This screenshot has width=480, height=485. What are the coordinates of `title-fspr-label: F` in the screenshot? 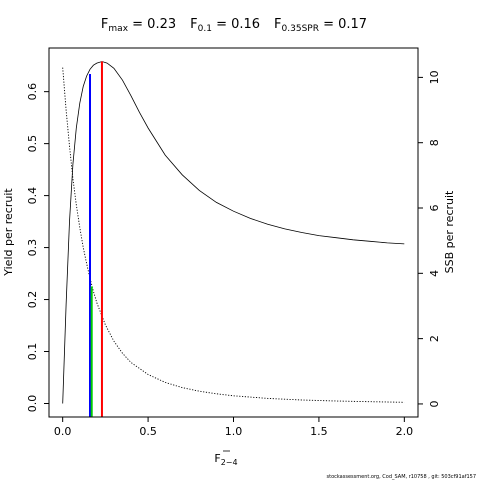 It's located at (277, 24).